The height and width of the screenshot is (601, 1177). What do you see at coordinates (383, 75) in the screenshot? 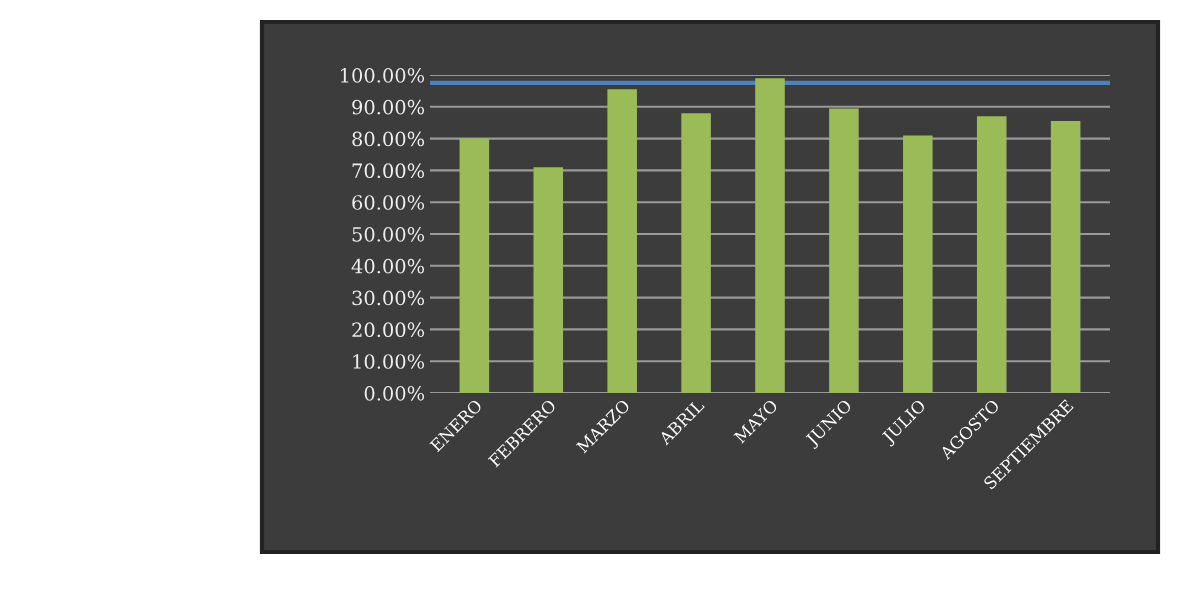
I see `y-tick-label: 100.00%` at bounding box center [383, 75].